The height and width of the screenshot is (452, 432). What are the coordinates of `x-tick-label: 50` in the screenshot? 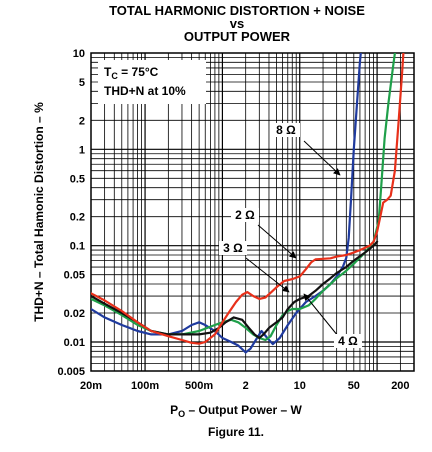 It's located at (354, 386).